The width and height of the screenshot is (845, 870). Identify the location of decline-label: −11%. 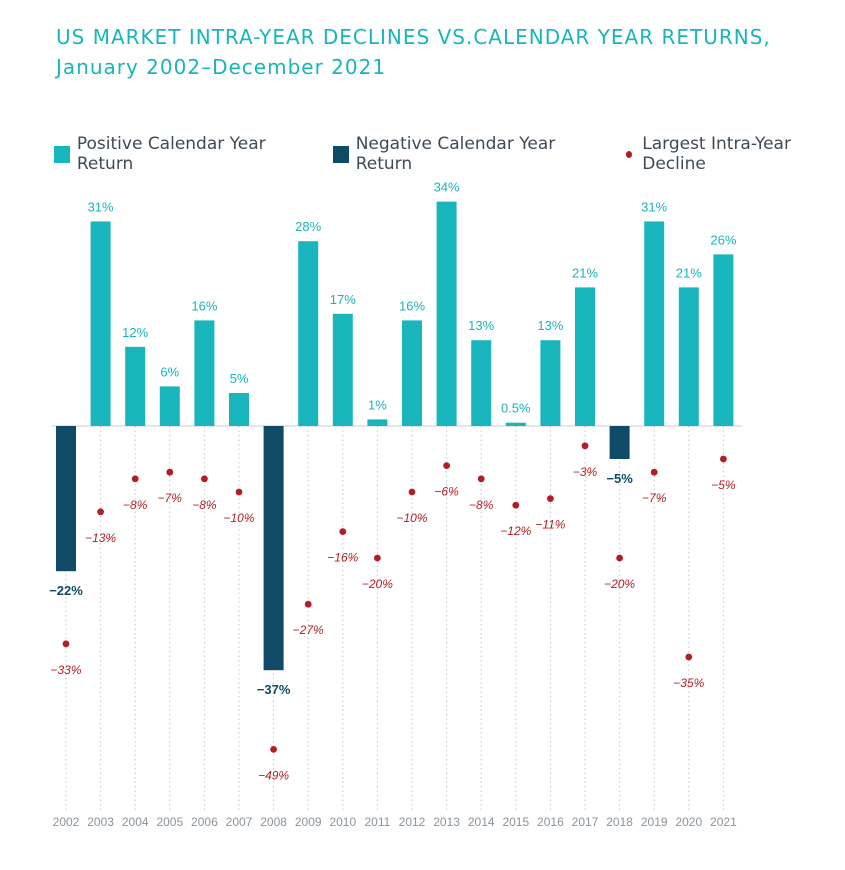
(550, 525).